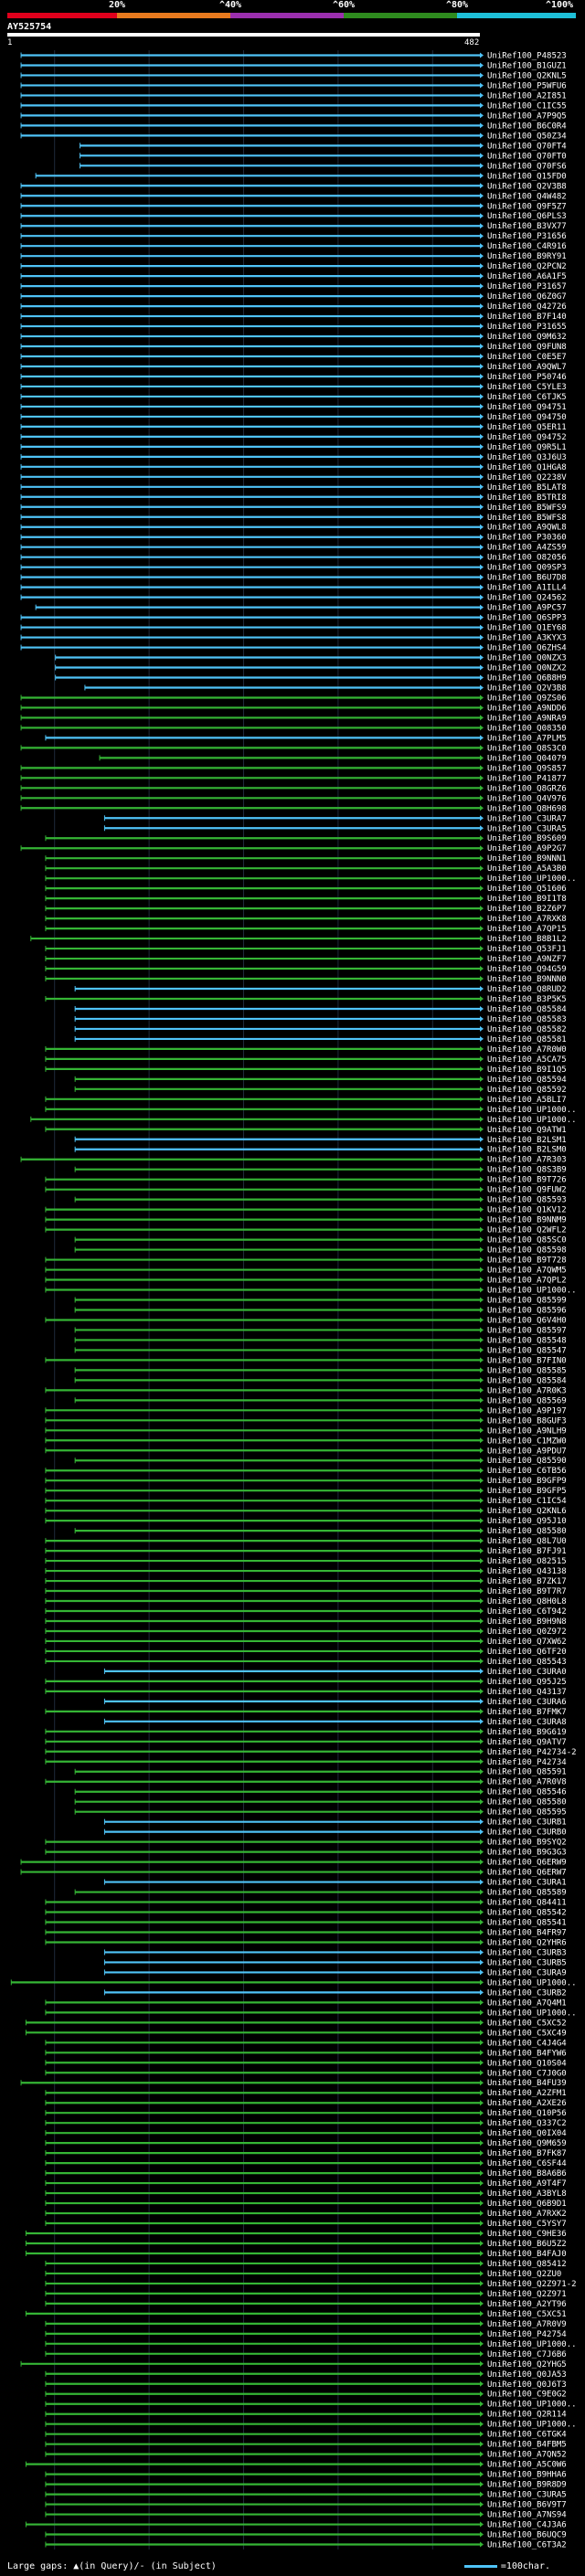  Describe the element at coordinates (527, 1350) in the screenshot. I see `hit-label: UniRef100_Q85547` at that location.